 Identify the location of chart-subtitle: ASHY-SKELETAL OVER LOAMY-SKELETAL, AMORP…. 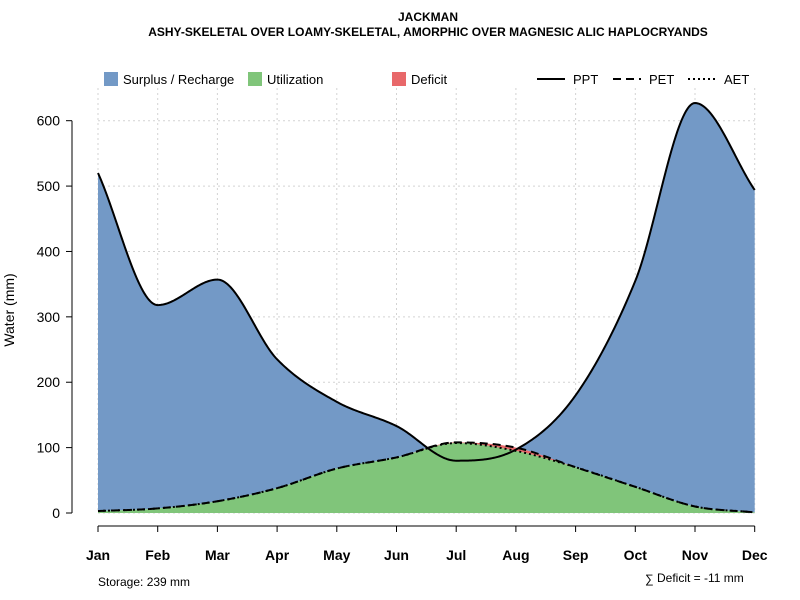
(428, 32).